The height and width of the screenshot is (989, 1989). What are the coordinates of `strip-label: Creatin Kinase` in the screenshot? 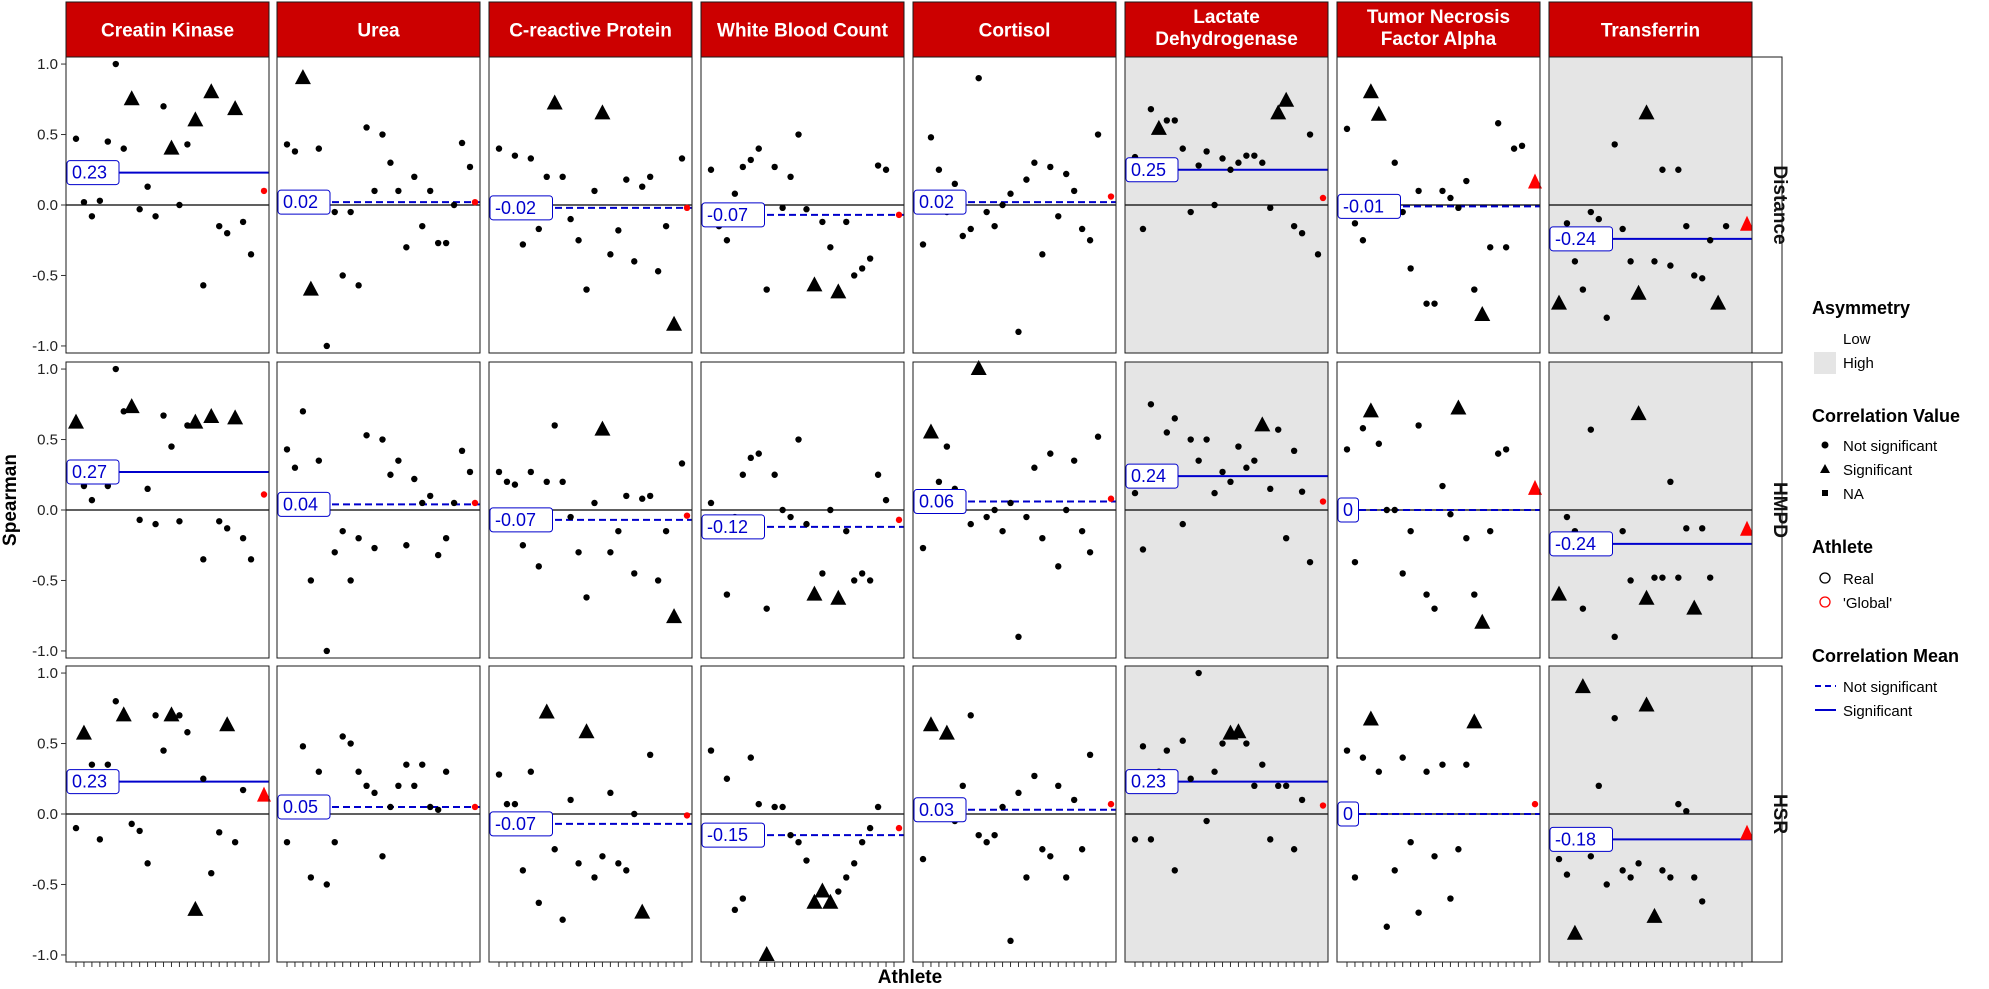 It's located at (167, 31).